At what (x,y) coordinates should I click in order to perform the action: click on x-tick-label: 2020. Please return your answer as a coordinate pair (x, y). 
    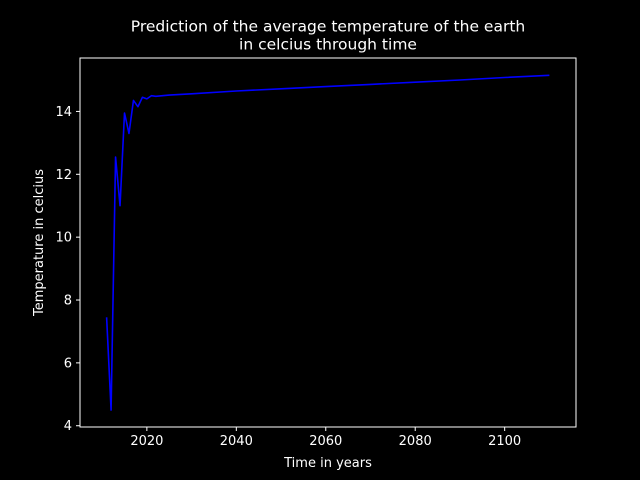
    Looking at the image, I should click on (146, 441).